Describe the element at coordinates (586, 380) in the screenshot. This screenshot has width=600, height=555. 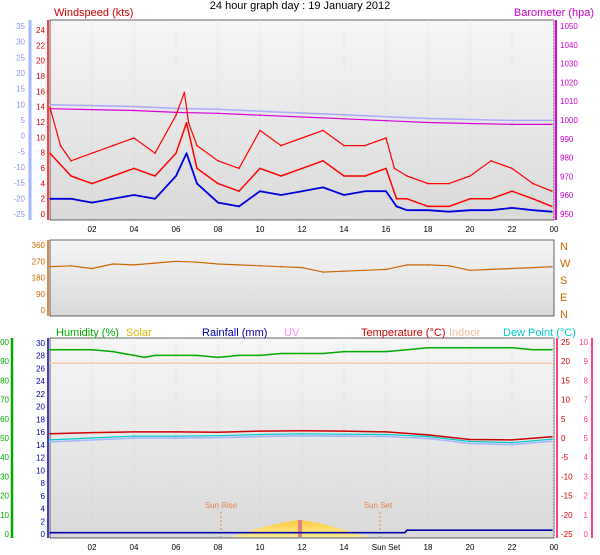
I see `uv-tick-label: 8` at that location.